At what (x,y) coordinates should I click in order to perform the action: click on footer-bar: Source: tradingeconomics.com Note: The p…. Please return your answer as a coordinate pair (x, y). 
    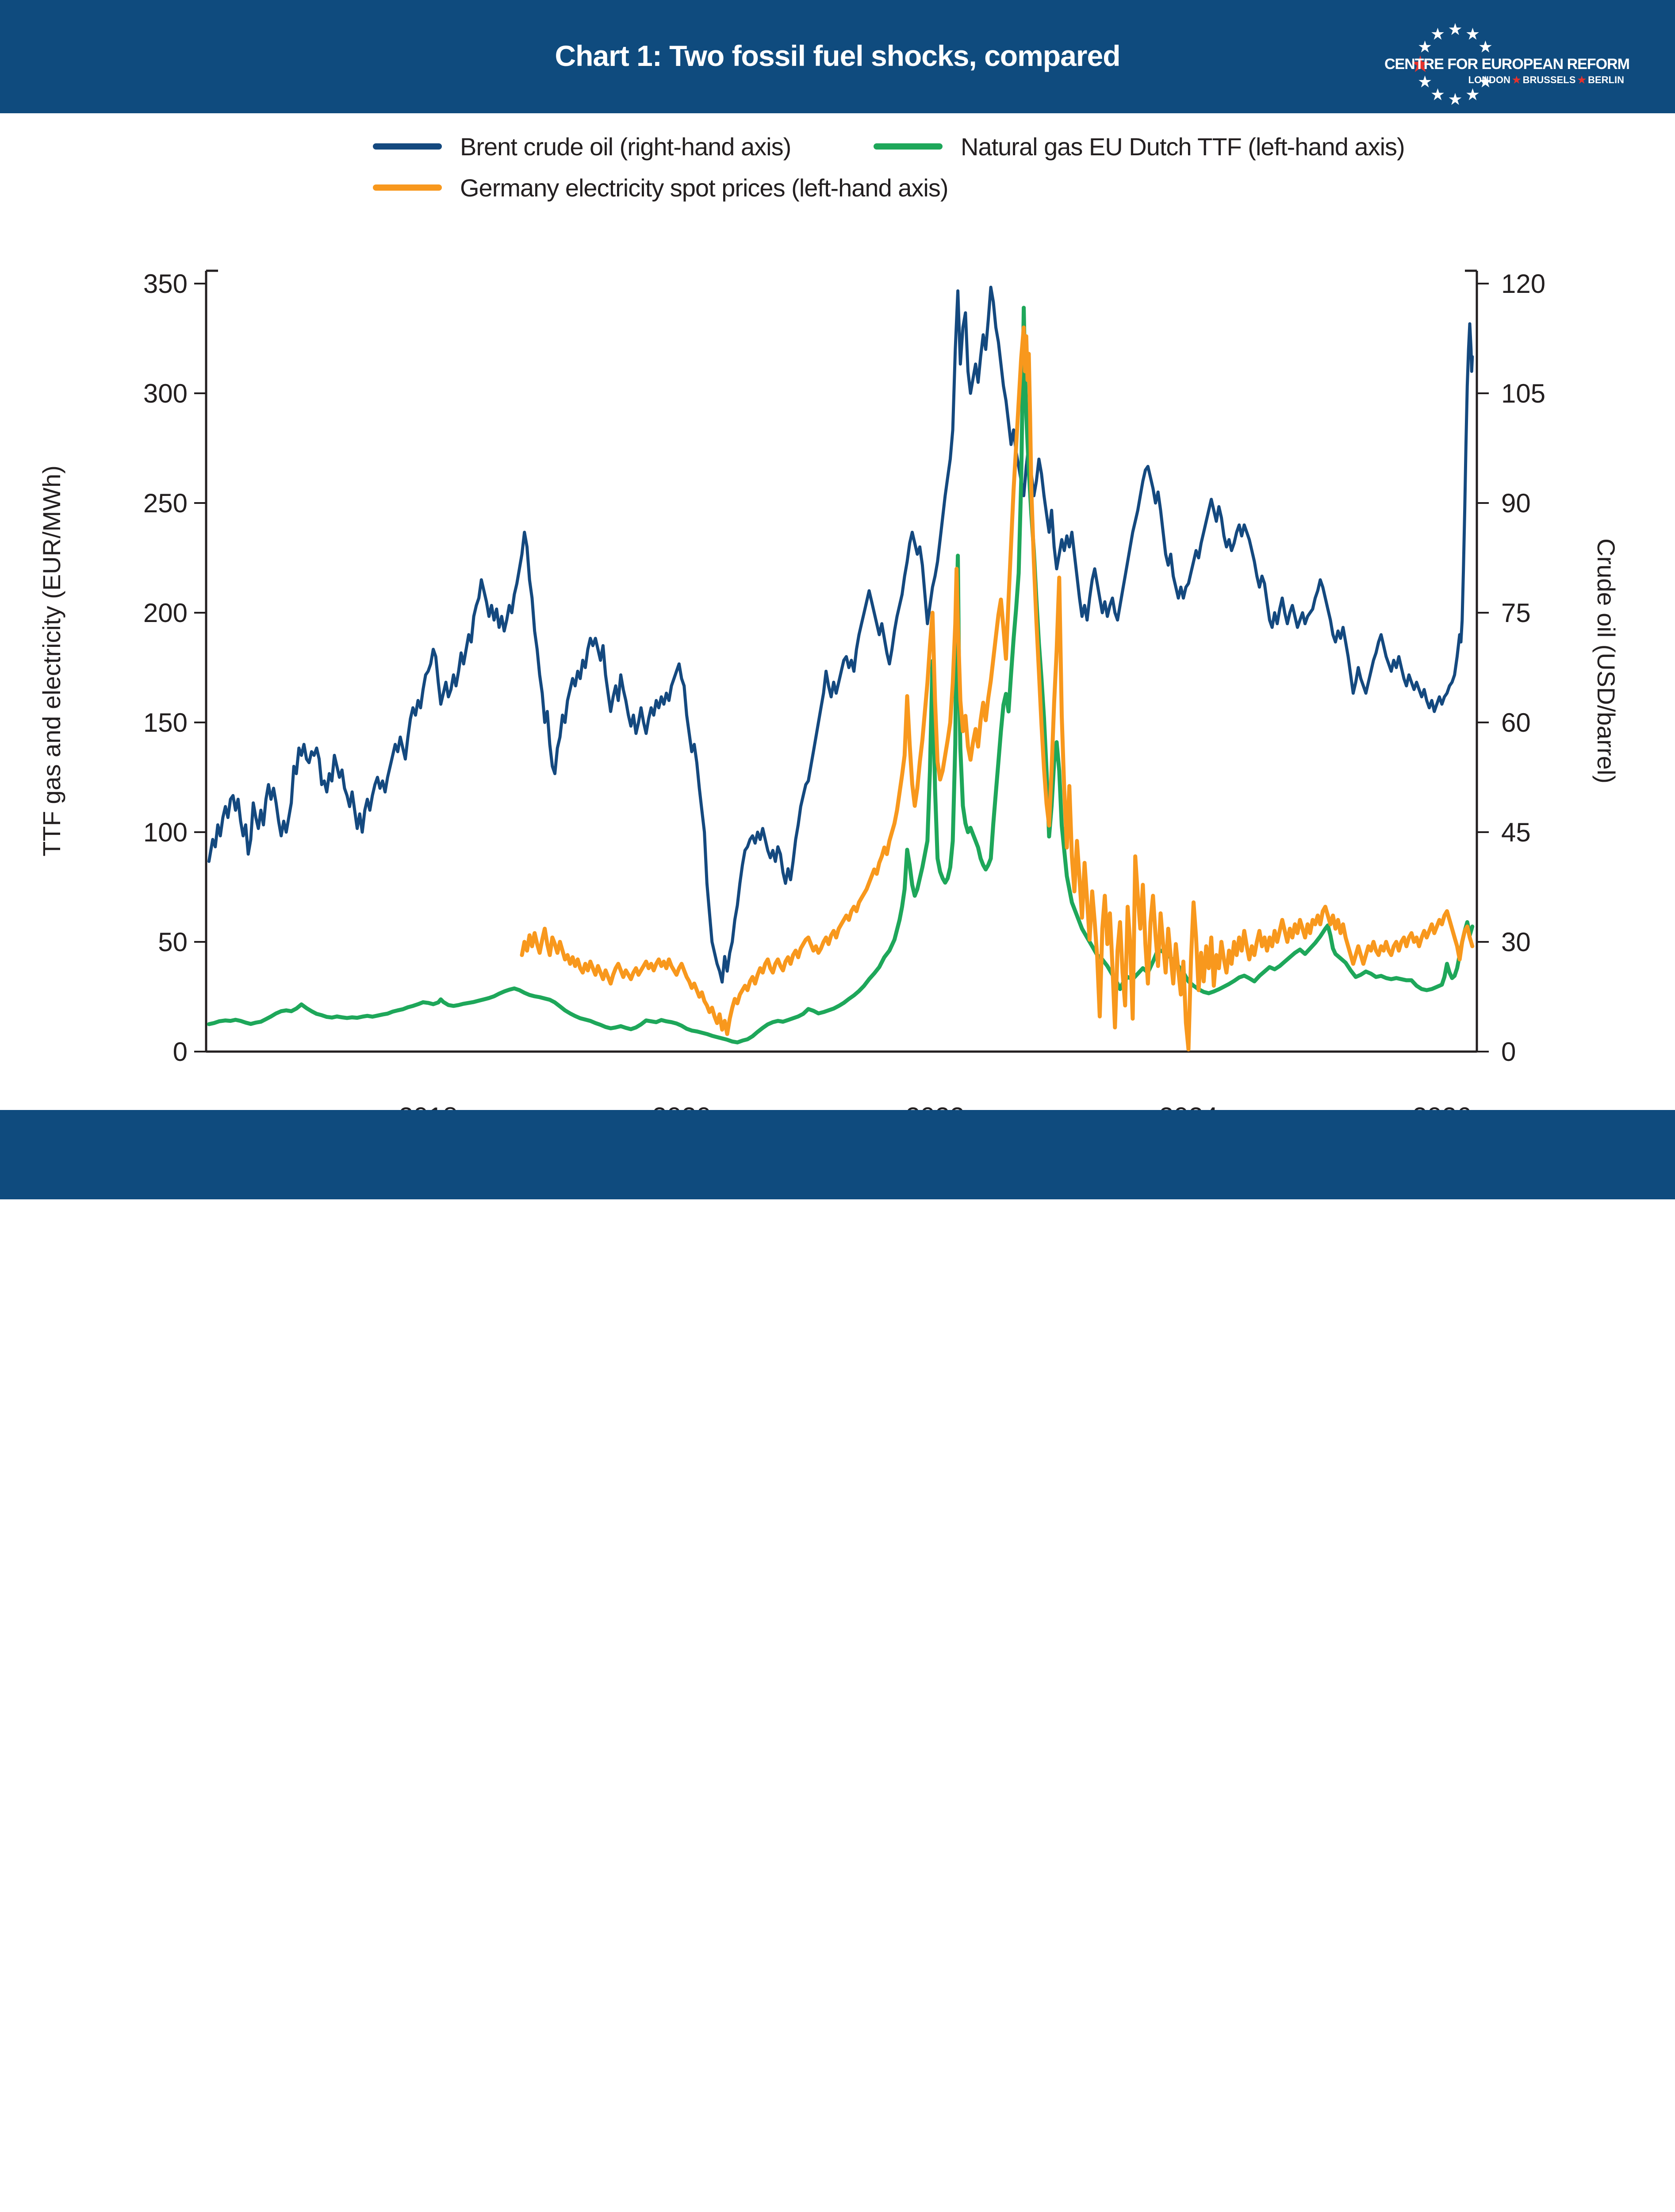
    Looking at the image, I should click on (837, 1155).